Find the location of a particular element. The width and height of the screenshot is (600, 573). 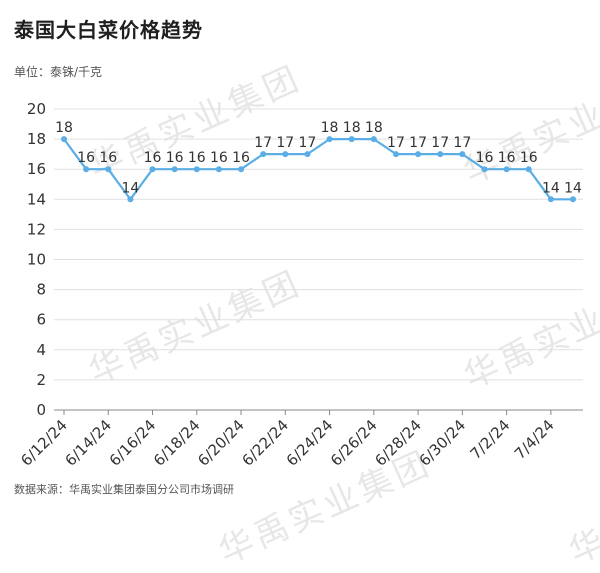

y-tick-label: 4 is located at coordinates (41, 350).